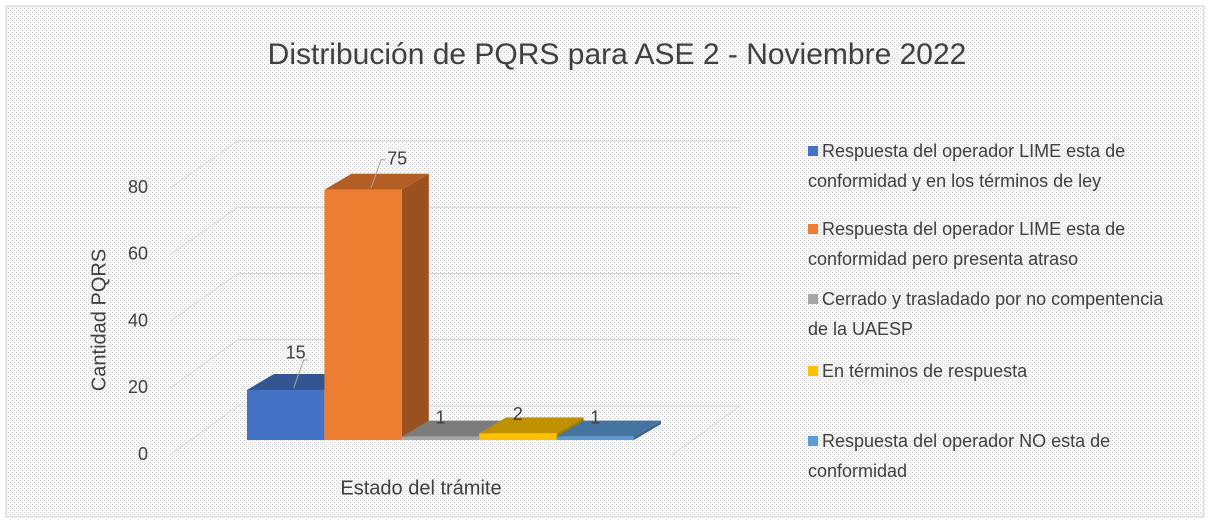 The height and width of the screenshot is (523, 1212). What do you see at coordinates (138, 254) in the screenshot?
I see `y-tick-label: 60` at bounding box center [138, 254].